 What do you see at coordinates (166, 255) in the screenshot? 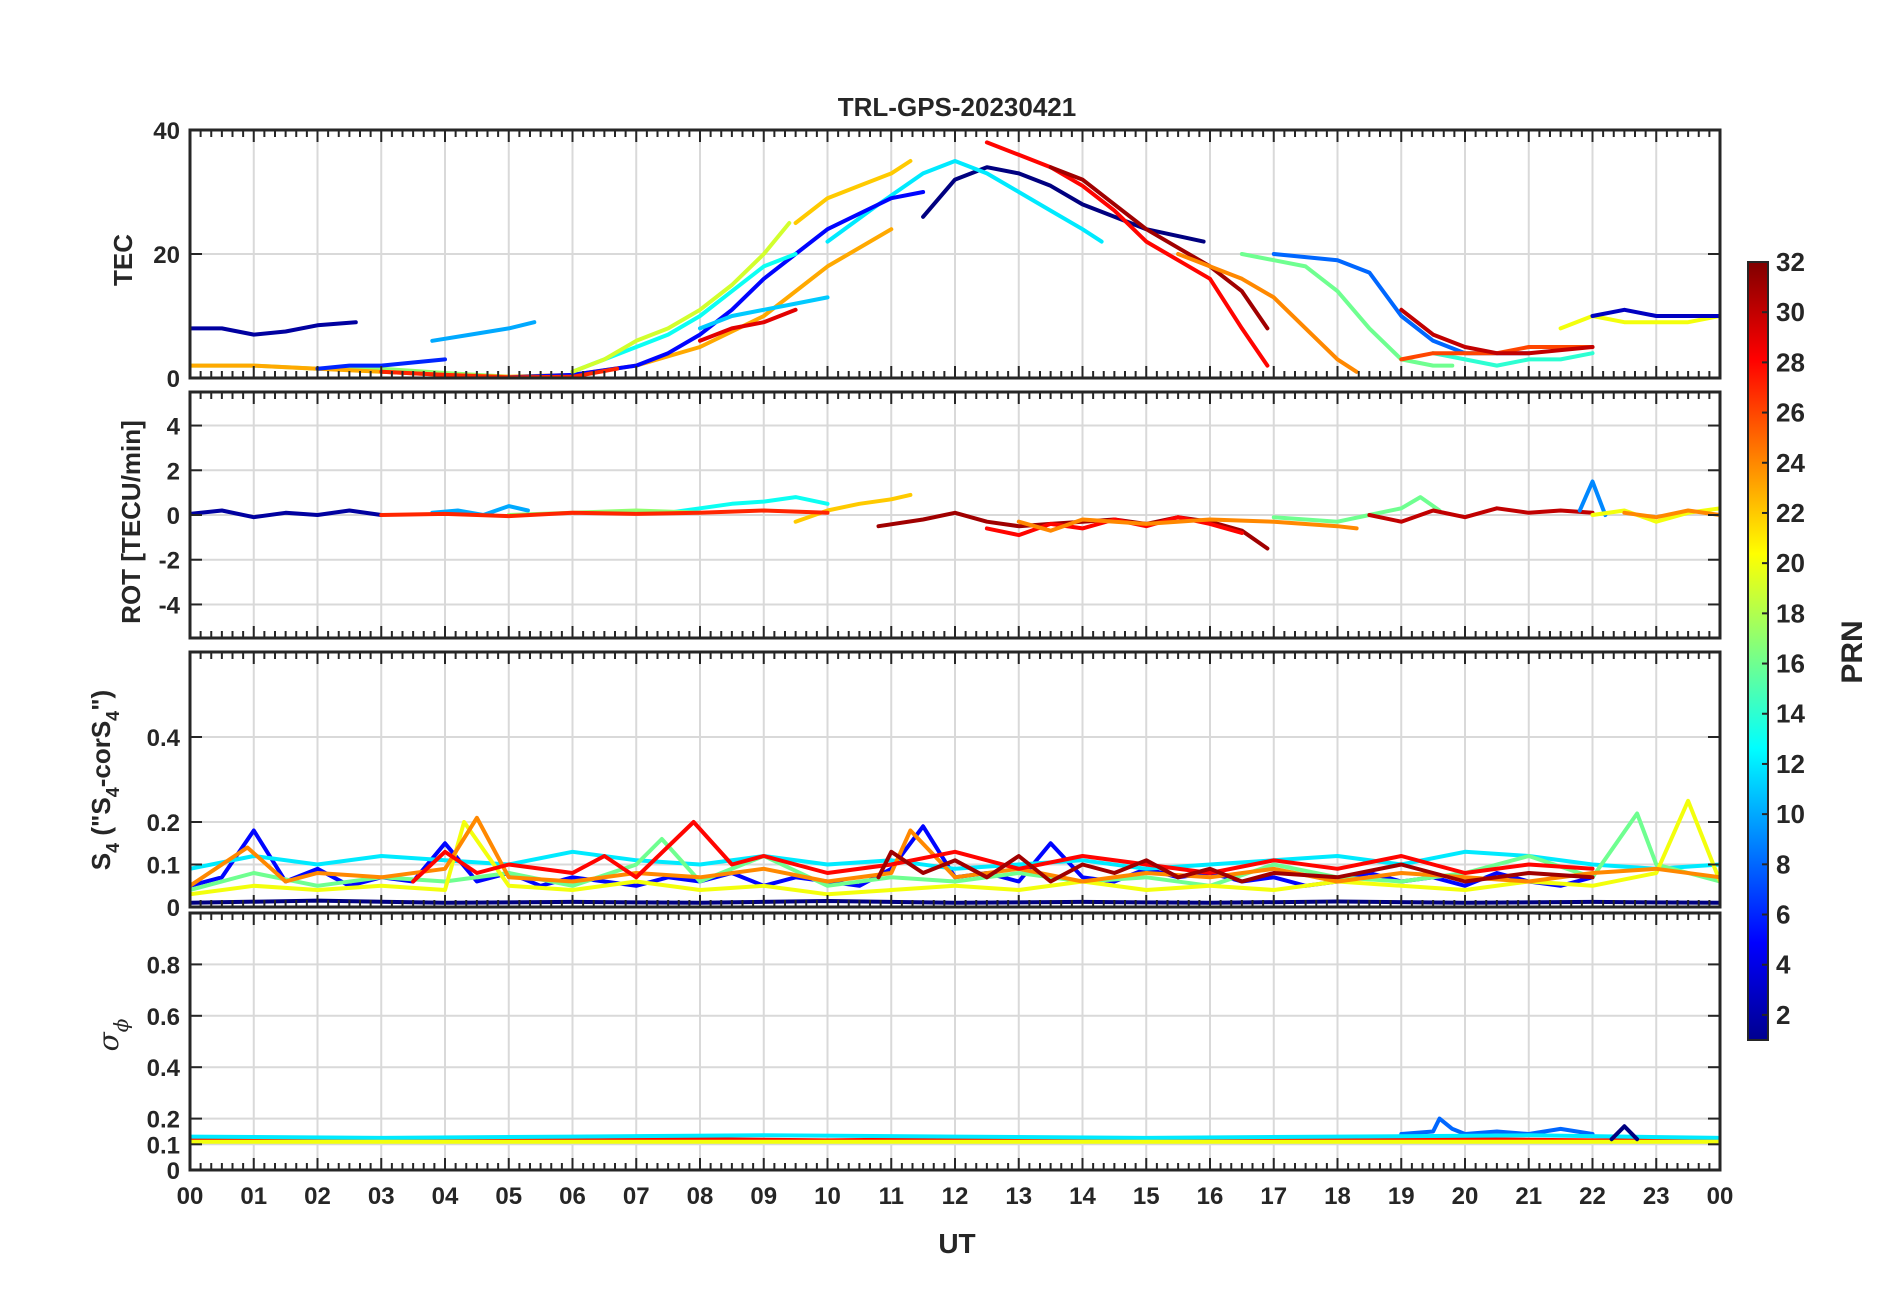
I see `y-tick-label: 20` at bounding box center [166, 255].